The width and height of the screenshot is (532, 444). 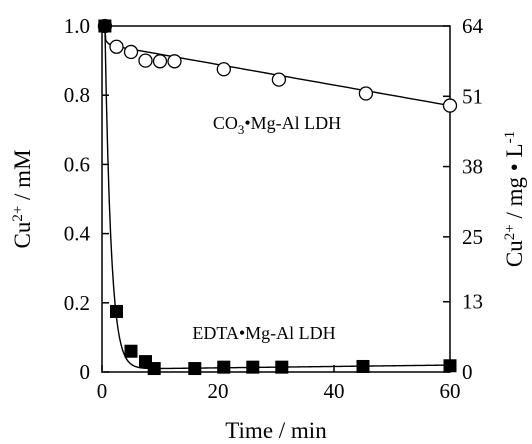 What do you see at coordinates (77, 164) in the screenshot?
I see `y-left-tick-label: 0.6` at bounding box center [77, 164].